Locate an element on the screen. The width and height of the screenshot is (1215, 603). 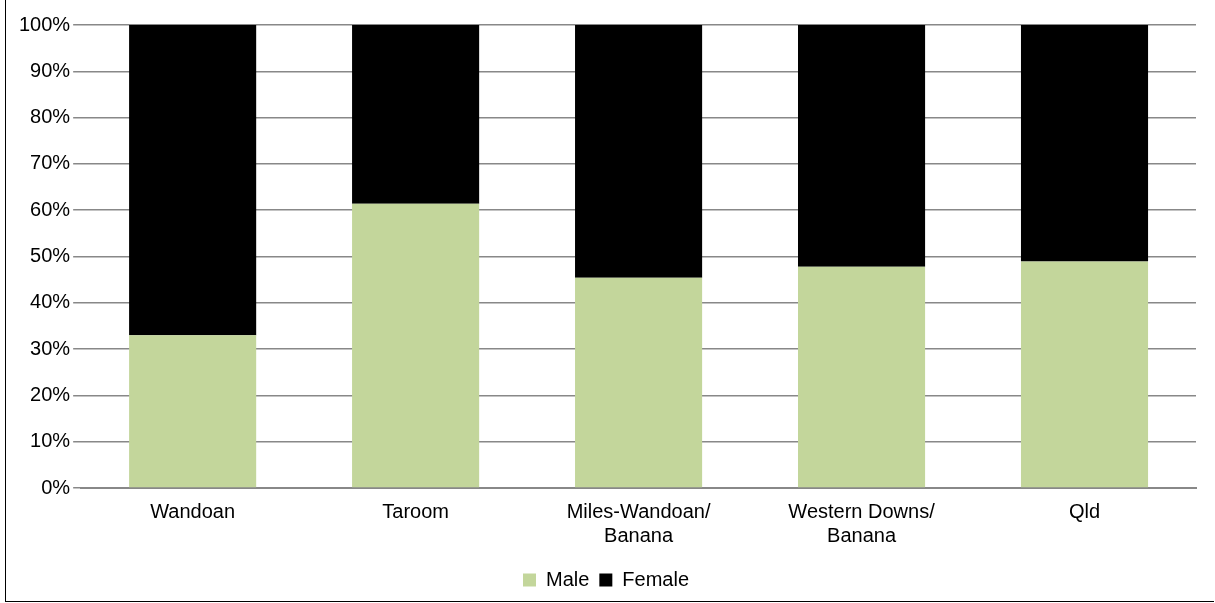
y-tick-label: 20% is located at coordinates (50, 393).